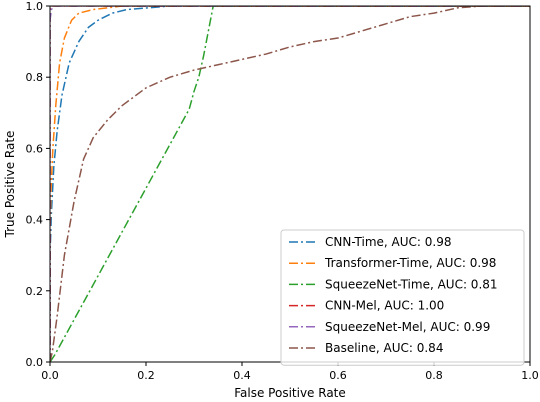 This screenshot has height=402, width=540. Describe the element at coordinates (530, 375) in the screenshot. I see `x-tick-label: 1.0` at that location.